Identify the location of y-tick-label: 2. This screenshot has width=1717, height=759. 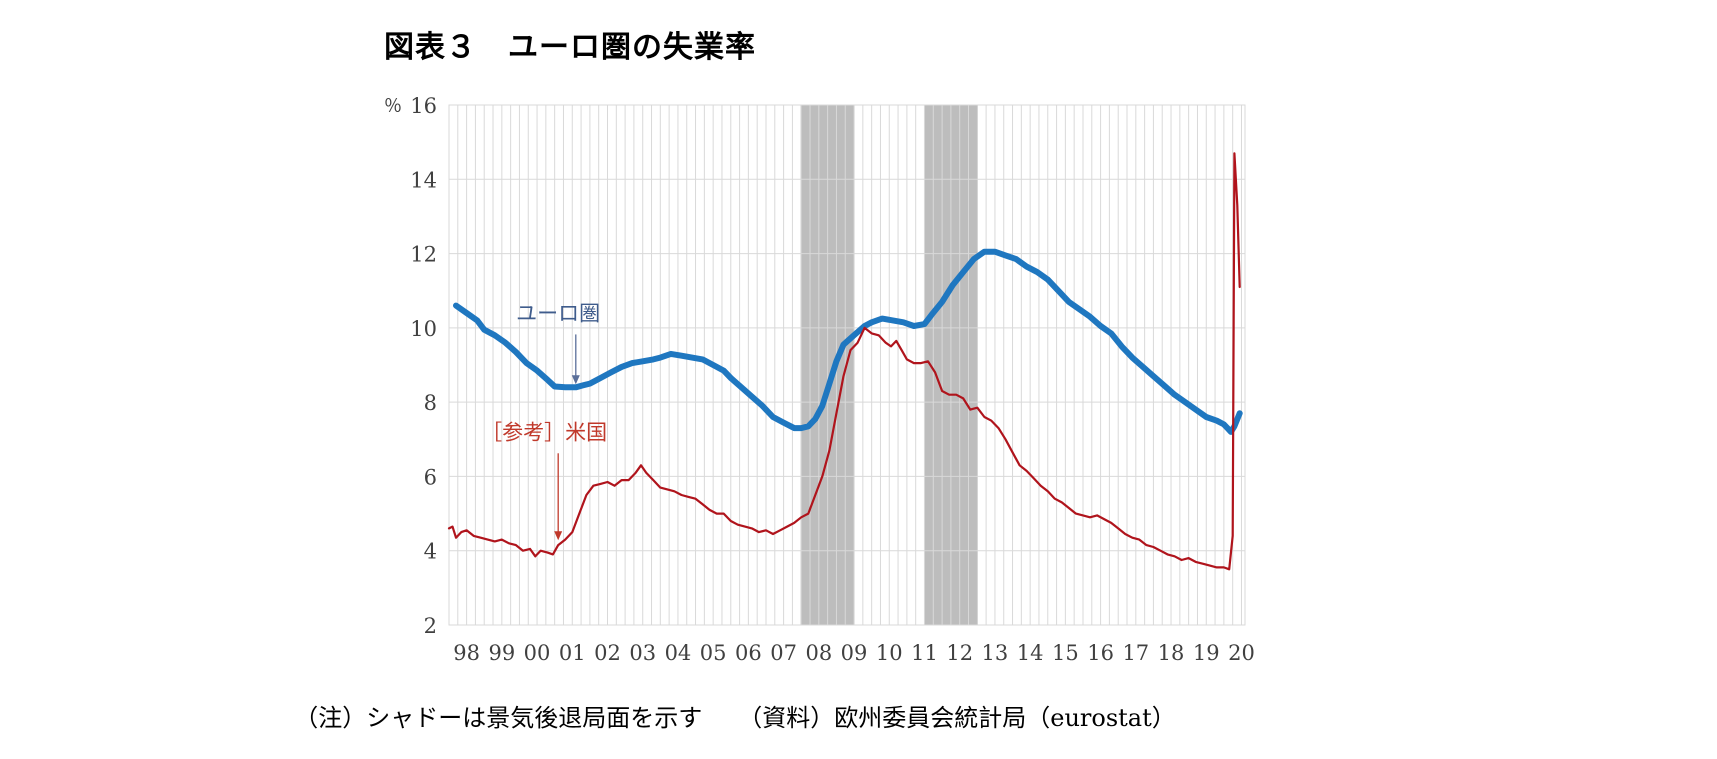
(430, 626).